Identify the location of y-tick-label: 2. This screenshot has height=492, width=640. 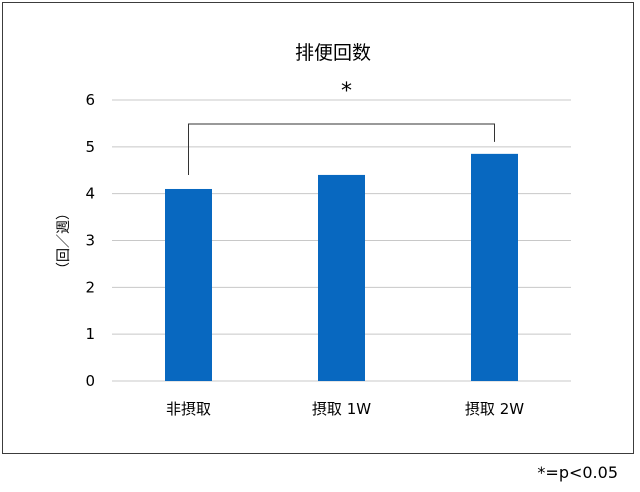
(90, 287).